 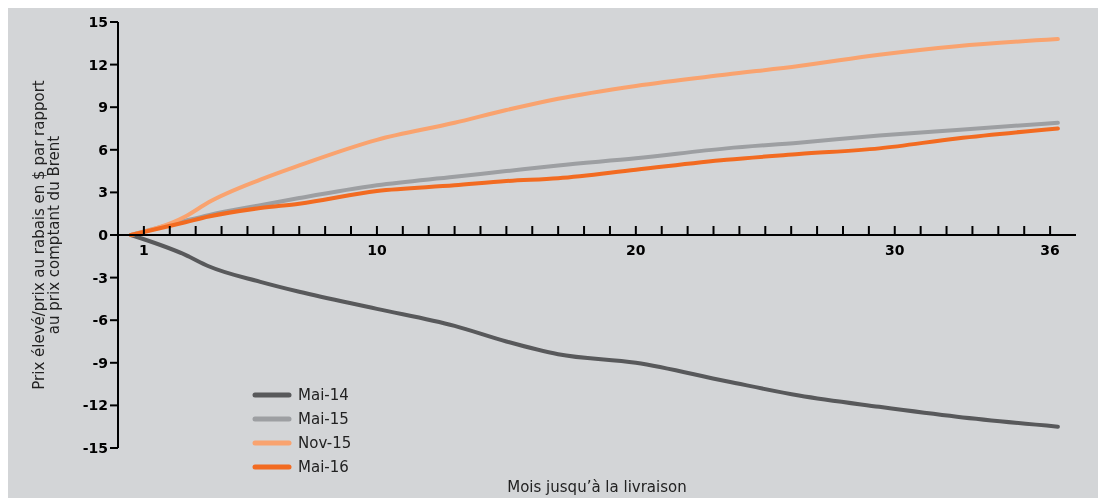 What do you see at coordinates (98, 21) in the screenshot?
I see `y-tick-label: 15` at bounding box center [98, 21].